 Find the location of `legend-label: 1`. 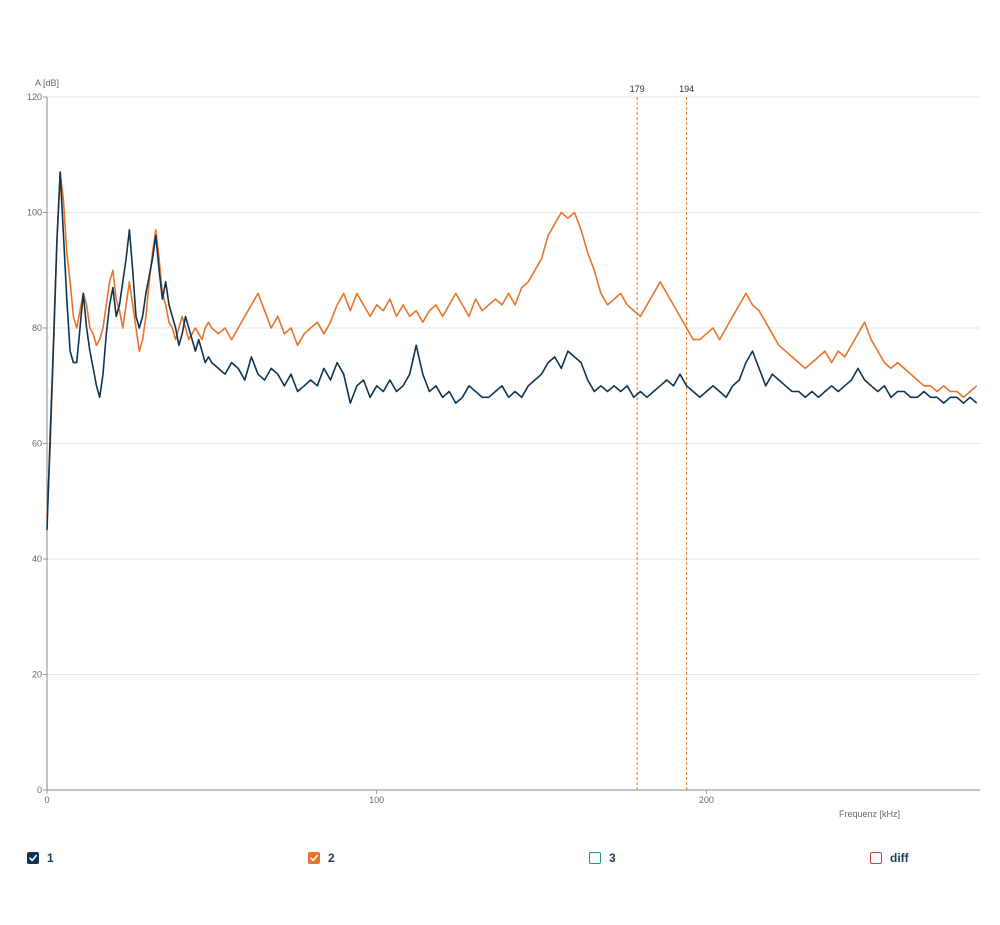

legend-label: 1 is located at coordinates (50, 858).